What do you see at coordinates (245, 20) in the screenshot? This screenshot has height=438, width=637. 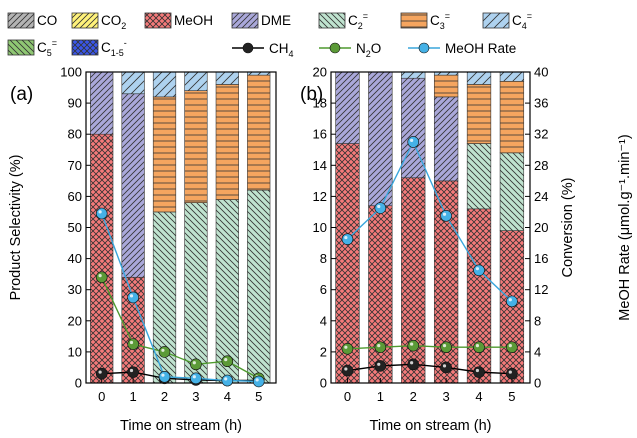 I see `legend-swatch-dme` at bounding box center [245, 20].